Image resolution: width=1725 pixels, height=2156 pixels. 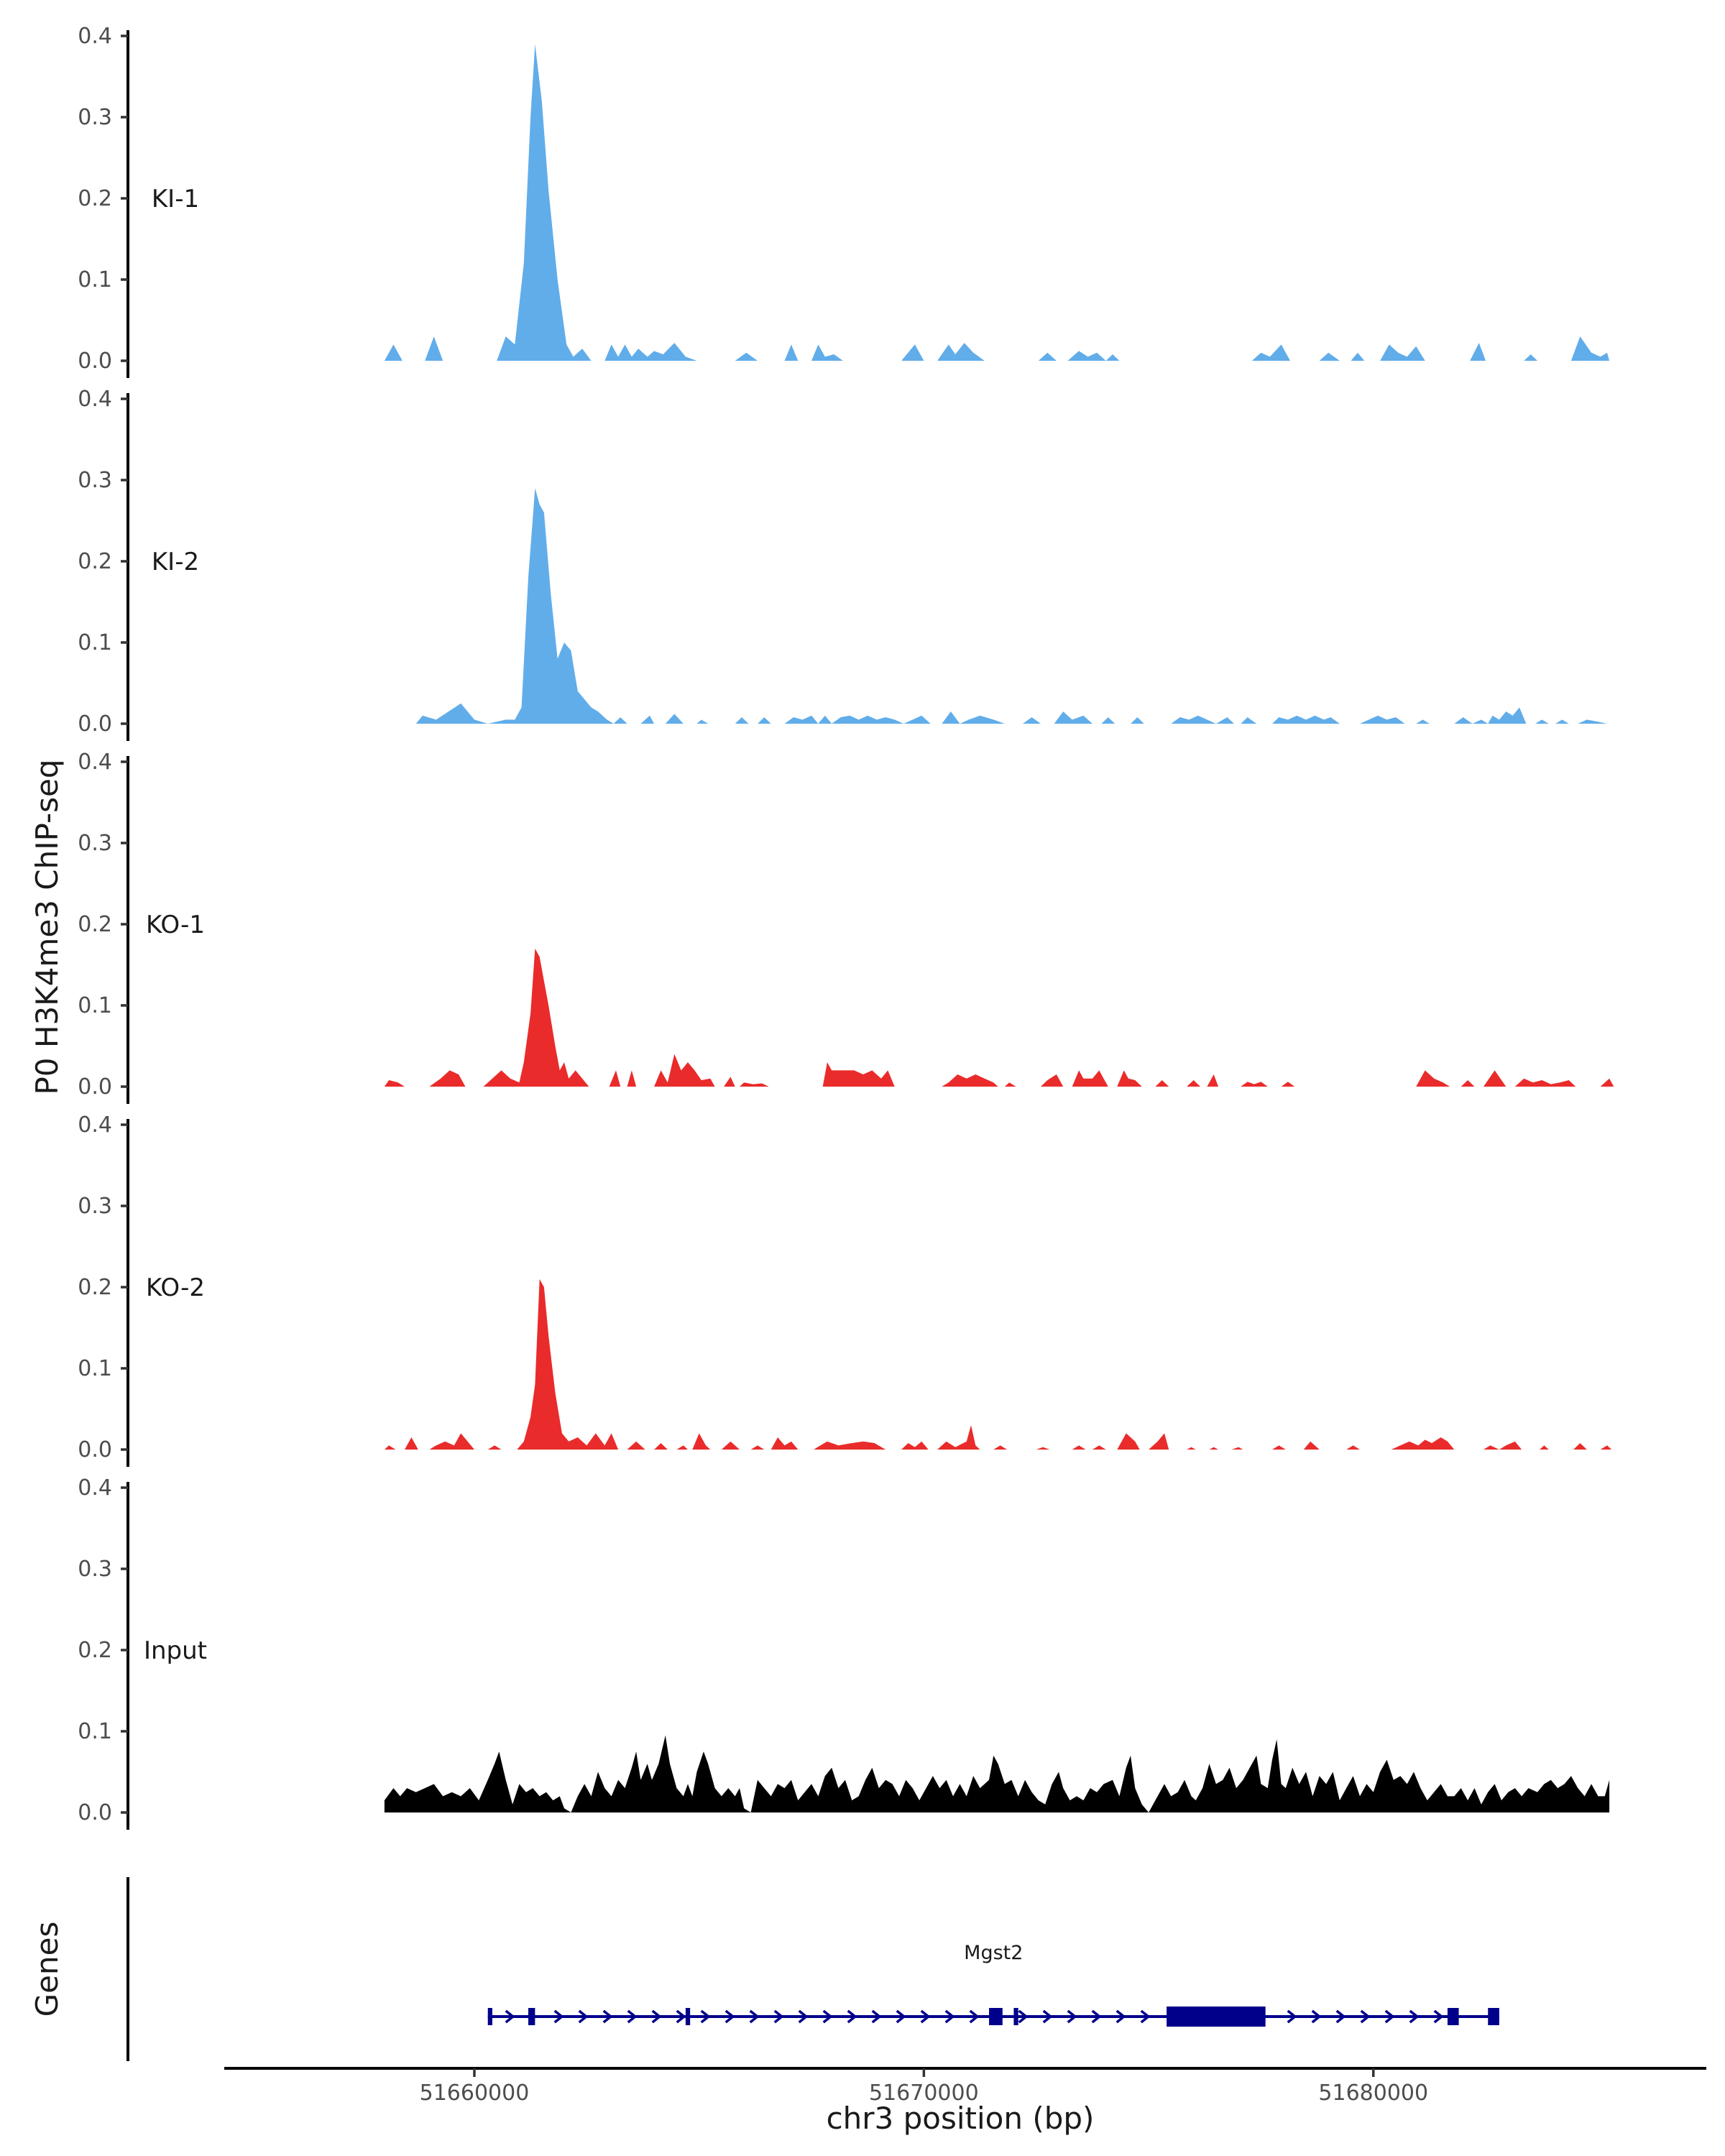 I want to click on gene-name-label: Mgst2, so click(x=993, y=1953).